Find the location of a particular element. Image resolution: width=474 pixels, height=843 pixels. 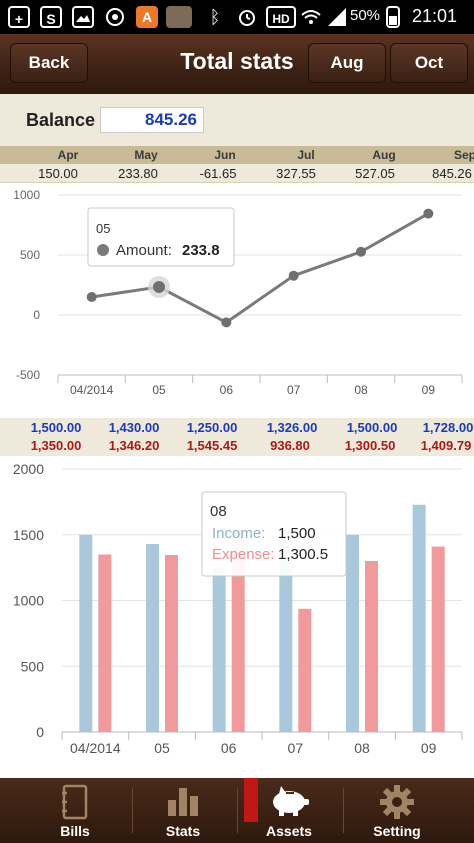

line-tooltip: 05 Amount: 233.8 is located at coordinates (161, 237).